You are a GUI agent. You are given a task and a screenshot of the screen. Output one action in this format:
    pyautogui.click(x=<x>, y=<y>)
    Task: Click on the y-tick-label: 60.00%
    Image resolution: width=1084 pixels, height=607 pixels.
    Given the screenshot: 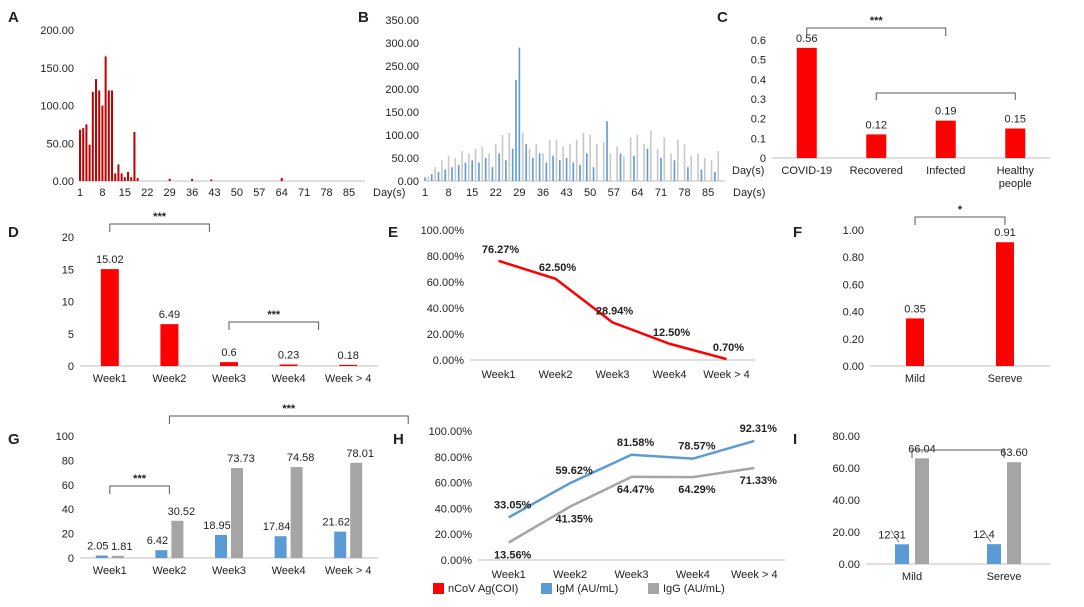 What is the action you would take?
    pyautogui.click(x=454, y=484)
    